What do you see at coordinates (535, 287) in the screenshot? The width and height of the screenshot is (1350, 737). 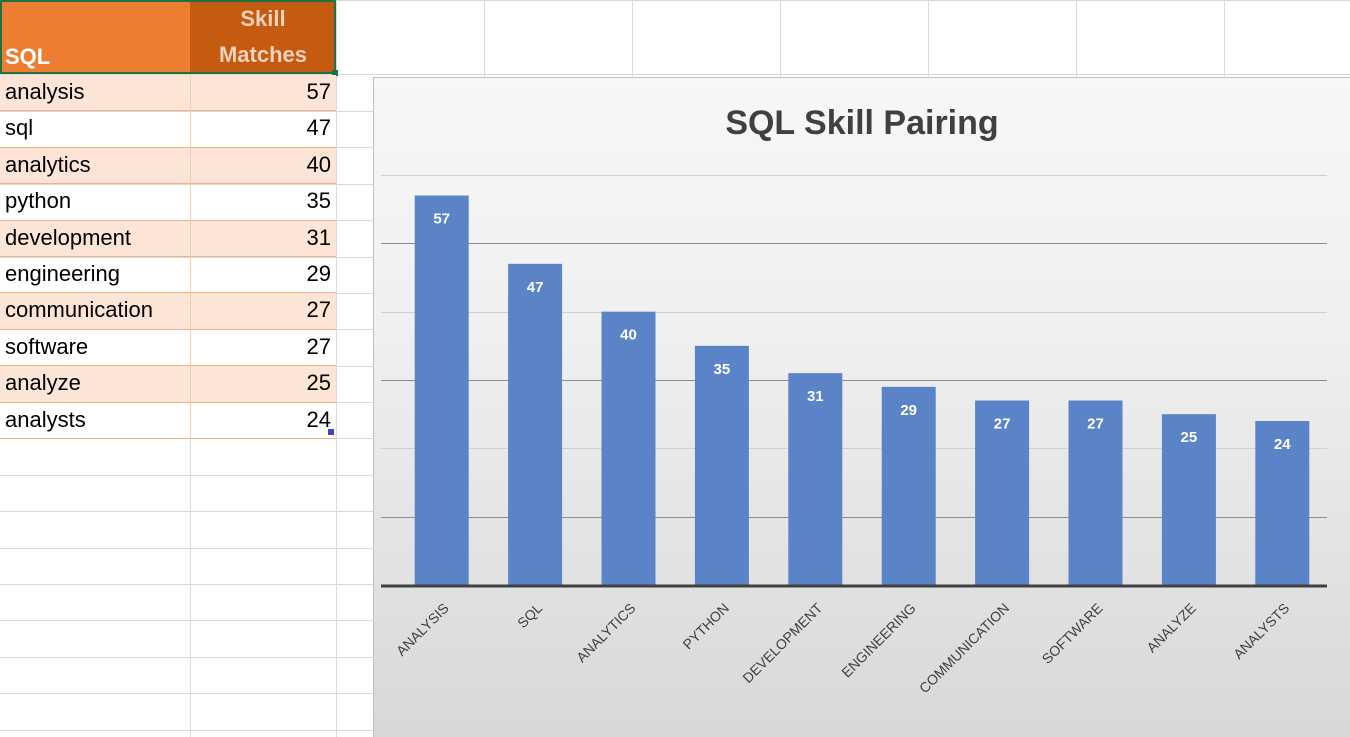 I see `chart-data-label: 47` at bounding box center [535, 287].